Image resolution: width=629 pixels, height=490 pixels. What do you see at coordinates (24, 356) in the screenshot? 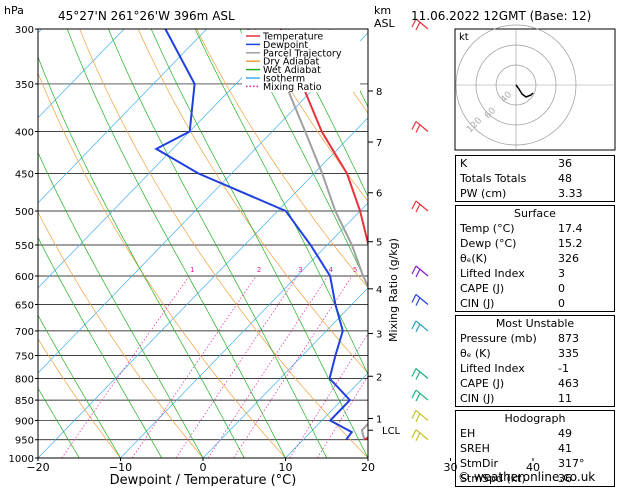
I see `y-tick-label: 750` at bounding box center [24, 356].